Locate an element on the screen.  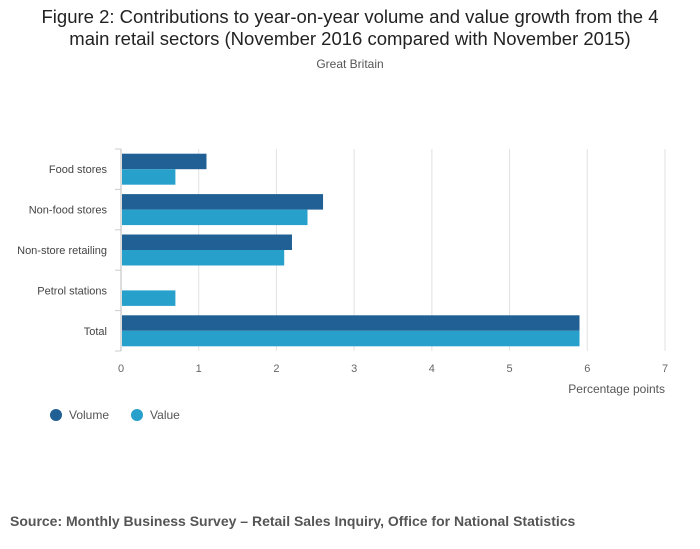
legend-item-value: Value is located at coordinates (155, 415).